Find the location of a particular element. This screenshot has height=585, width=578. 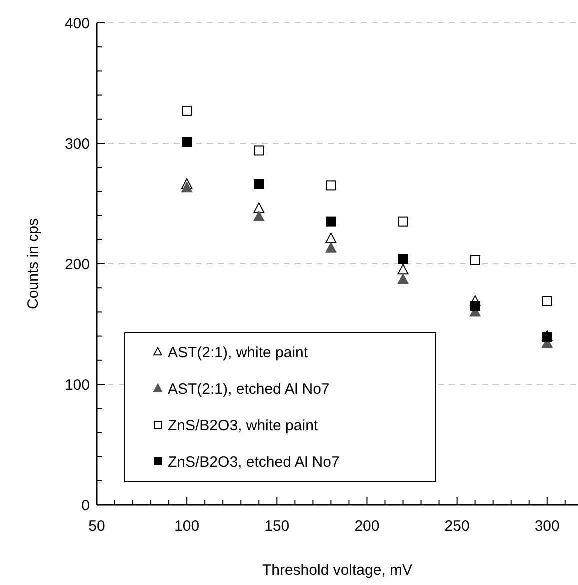

x-tick-label: 250 is located at coordinates (457, 526).